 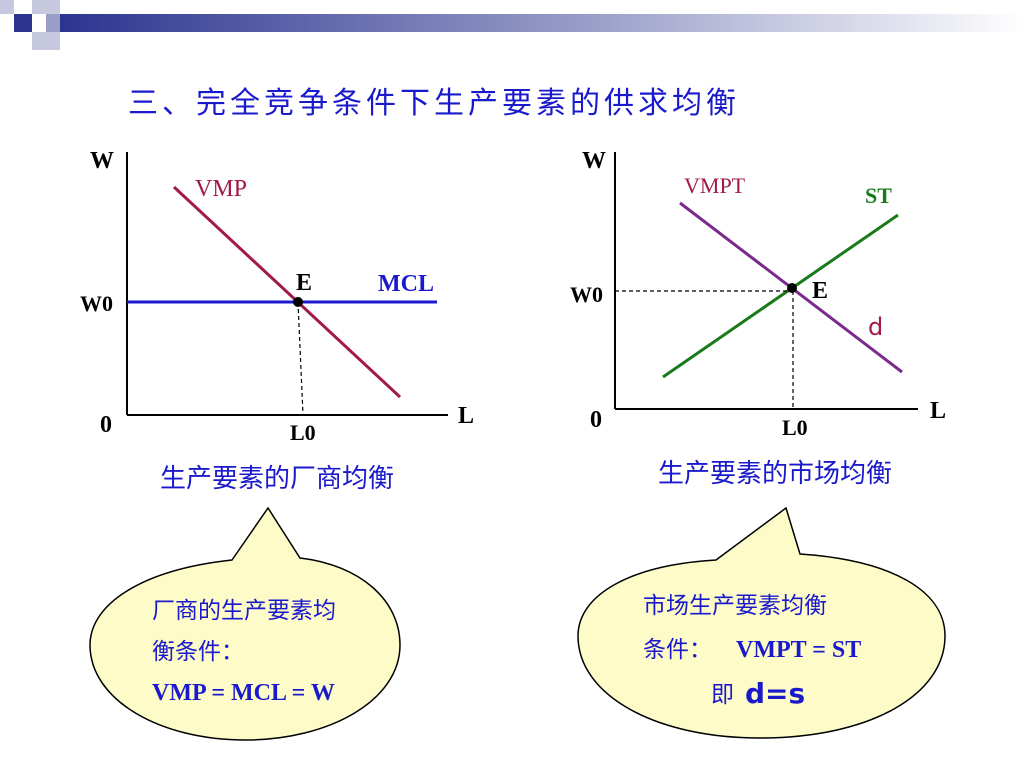 I want to click on corner-decoration, so click(x=512, y=25).